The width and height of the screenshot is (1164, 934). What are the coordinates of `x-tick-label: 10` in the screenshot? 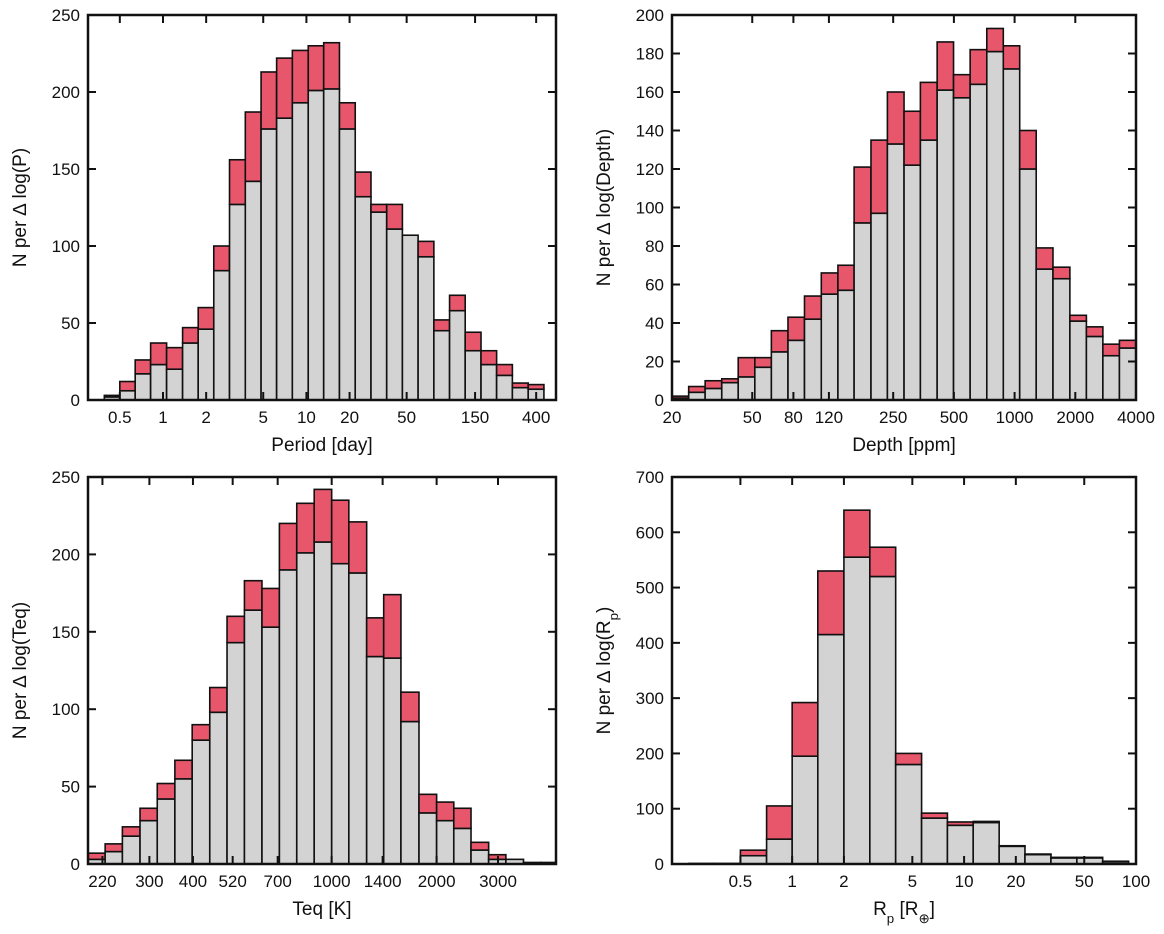 It's located at (964, 881).